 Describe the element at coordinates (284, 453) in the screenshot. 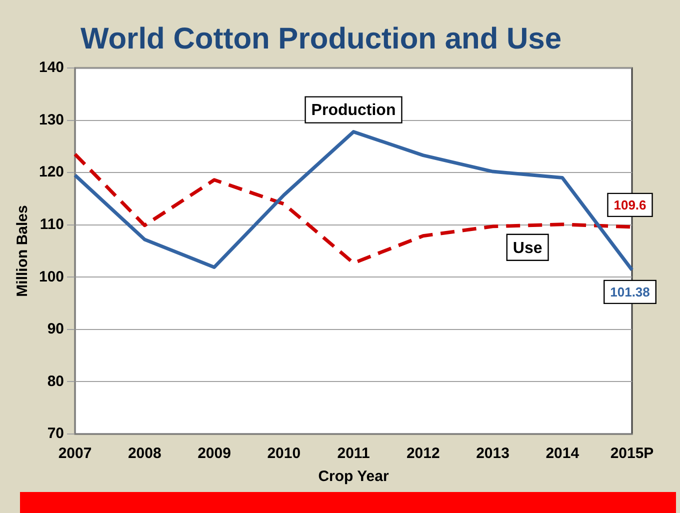

I see `x-tick-label: 2010` at that location.